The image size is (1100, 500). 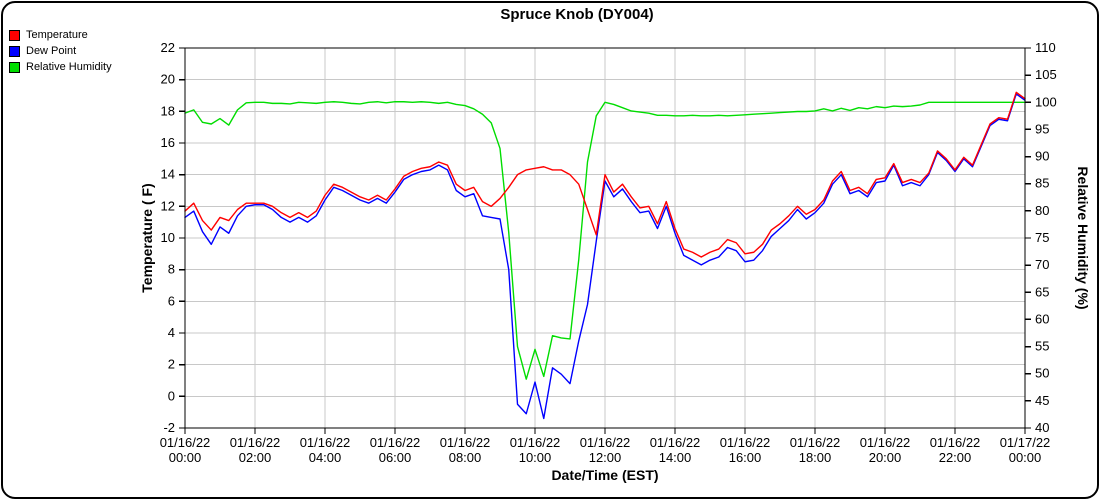 I want to click on svg-text: 90, so click(x=1042, y=156).